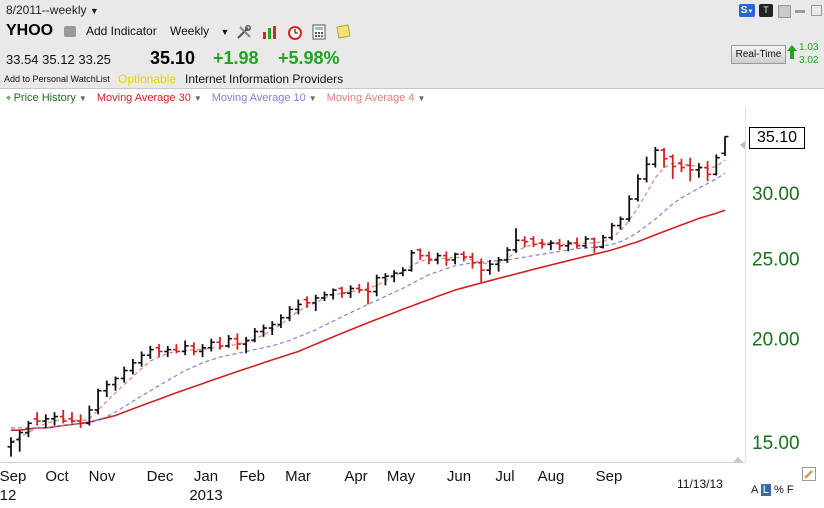 Image resolution: width=824 pixels, height=508 pixels. Describe the element at coordinates (295, 32) in the screenshot. I see `alarm-icon` at that location.